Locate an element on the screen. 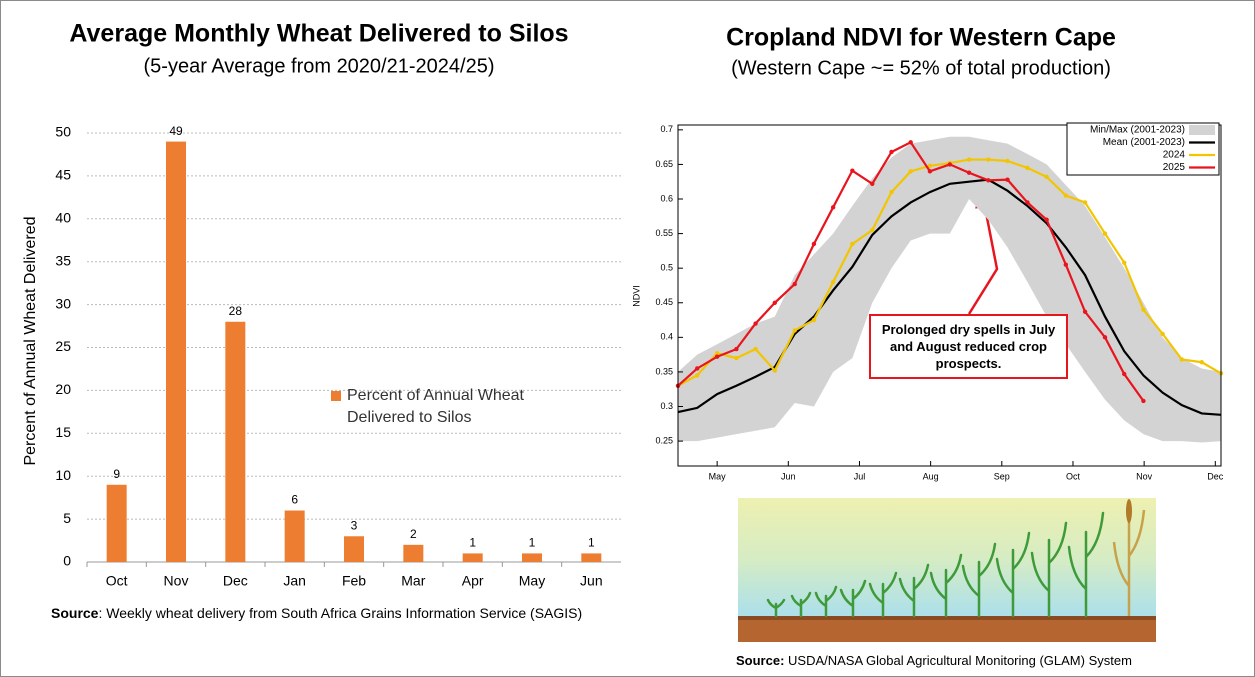  source-label: Source: is located at coordinates (760, 660).